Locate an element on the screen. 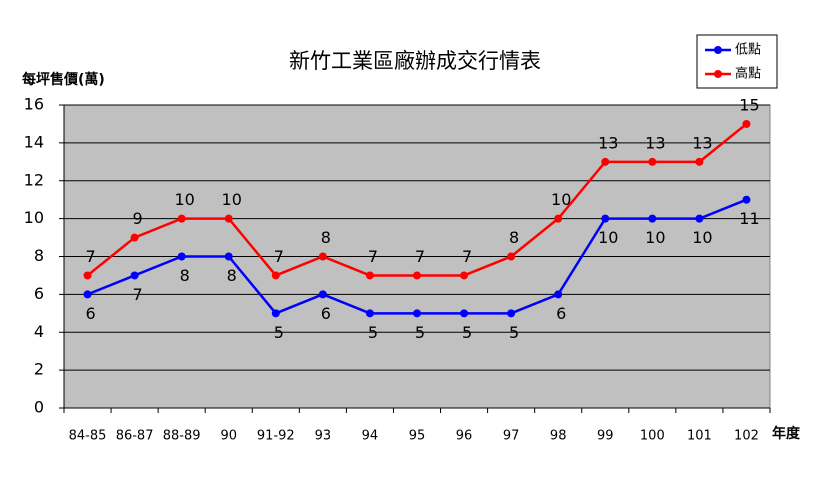 The image size is (826, 478). x-tick-label: 98 is located at coordinates (558, 436).